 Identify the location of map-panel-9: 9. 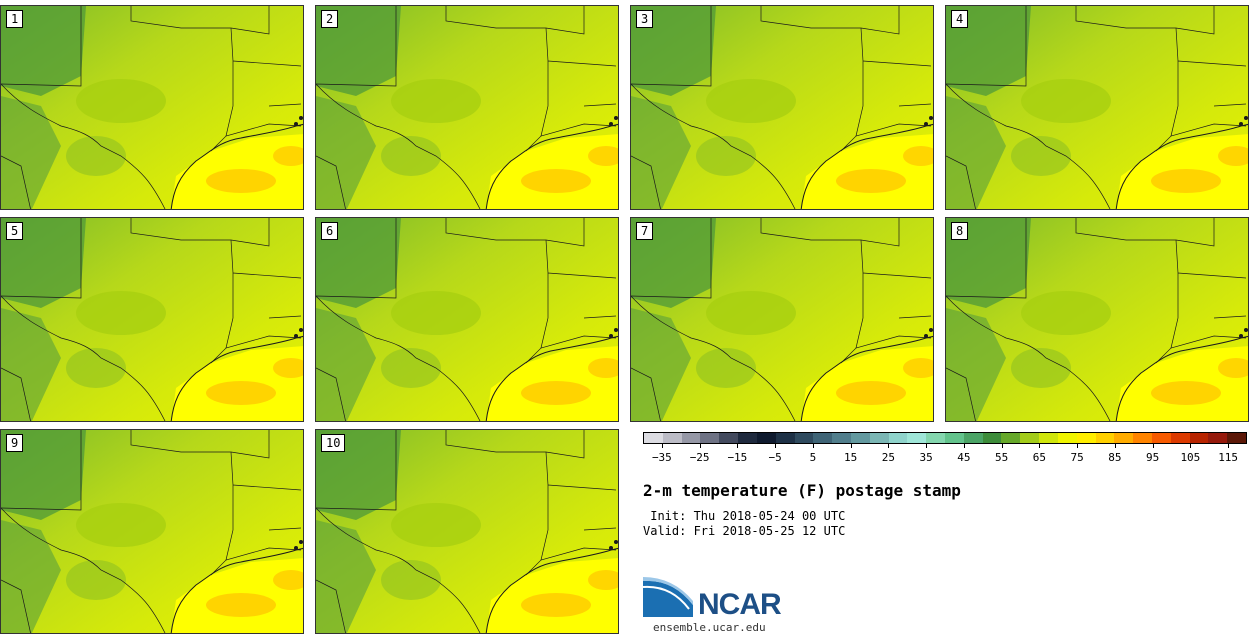
(152, 531).